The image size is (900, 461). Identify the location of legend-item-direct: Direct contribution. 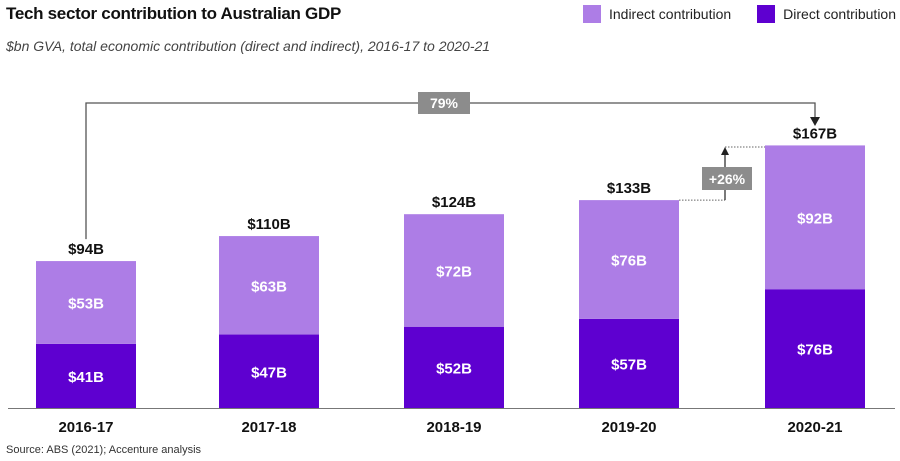
(826, 14).